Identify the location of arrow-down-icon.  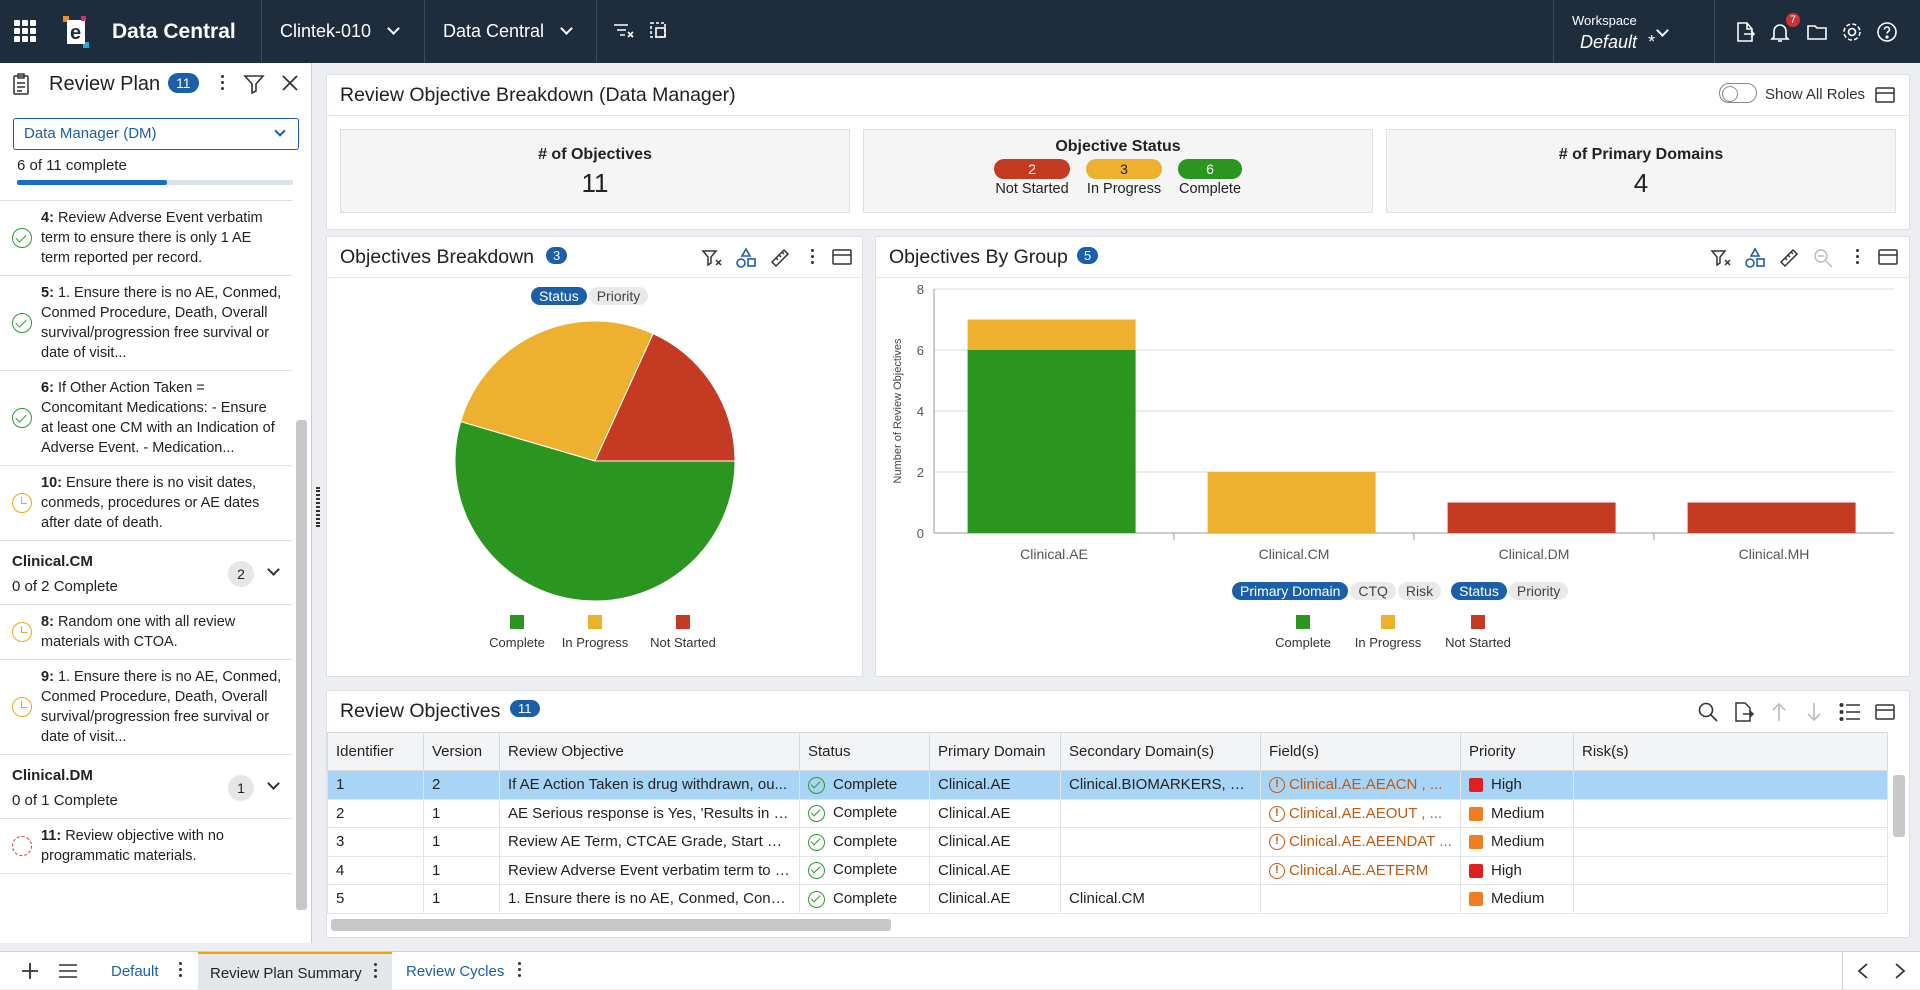
(1814, 712).